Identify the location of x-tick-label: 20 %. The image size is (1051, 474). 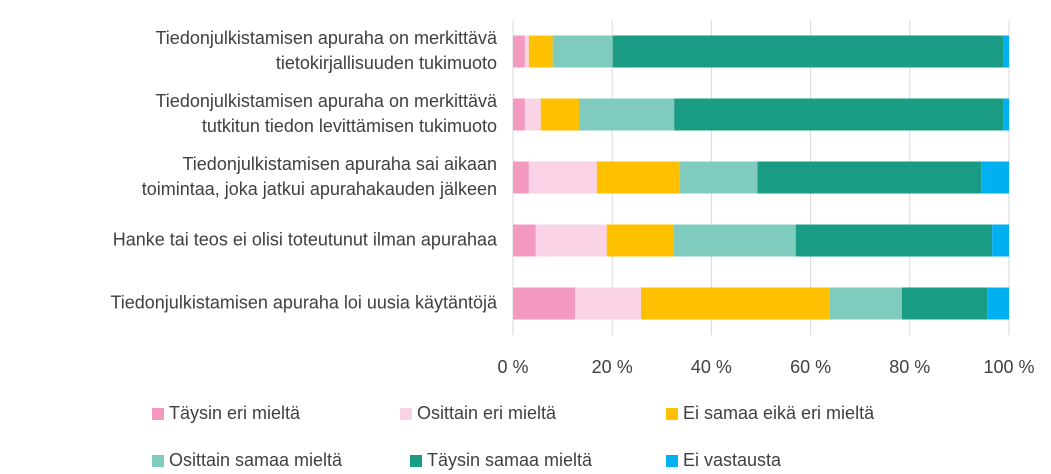
(612, 367).